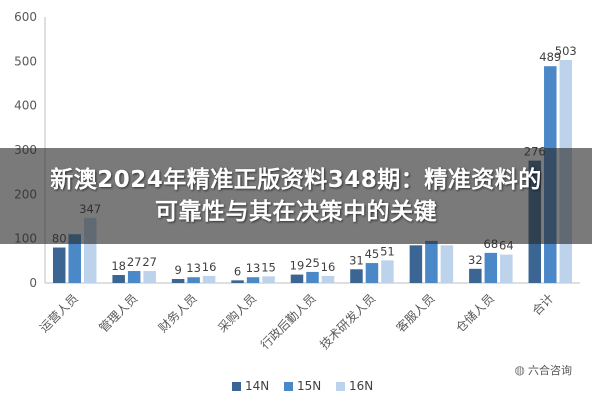 This screenshot has width=592, height=400. I want to click on y-tick-label: 0, so click(33, 283).